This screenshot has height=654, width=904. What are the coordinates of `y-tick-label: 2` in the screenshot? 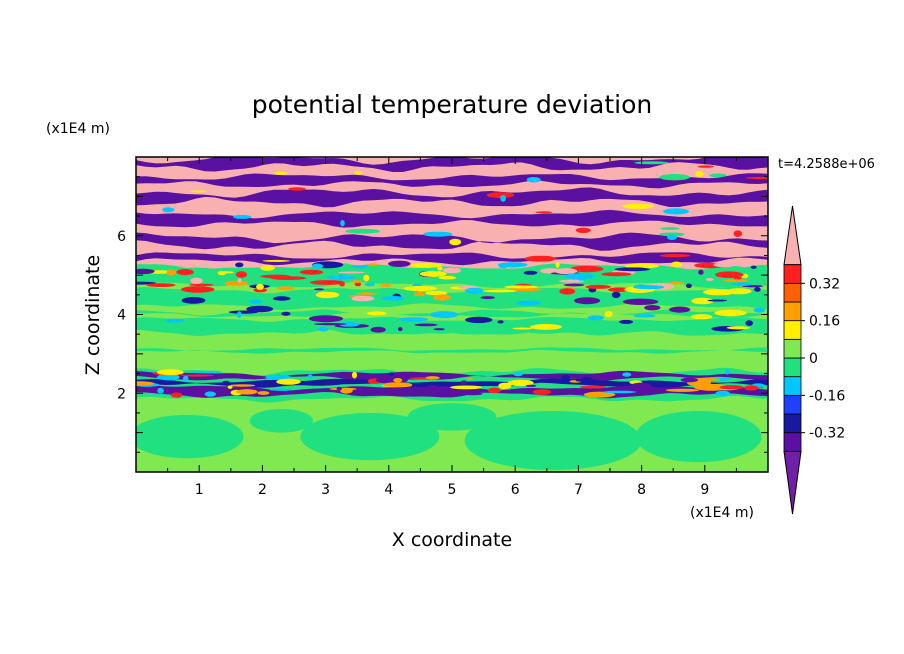 It's located at (121, 394).